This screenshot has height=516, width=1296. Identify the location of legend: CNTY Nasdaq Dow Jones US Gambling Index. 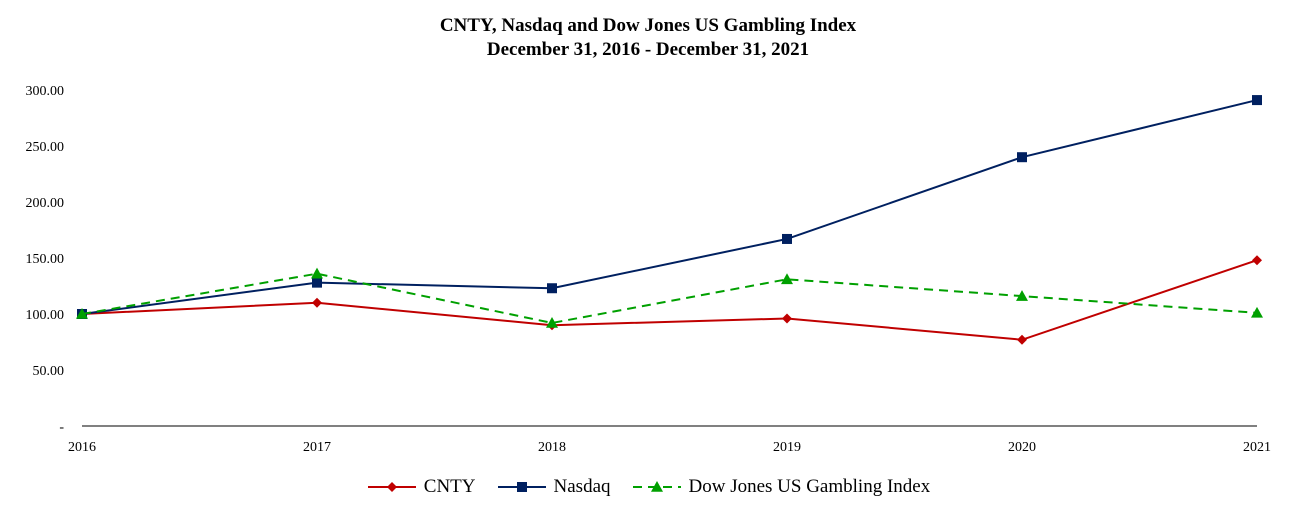
(648, 487).